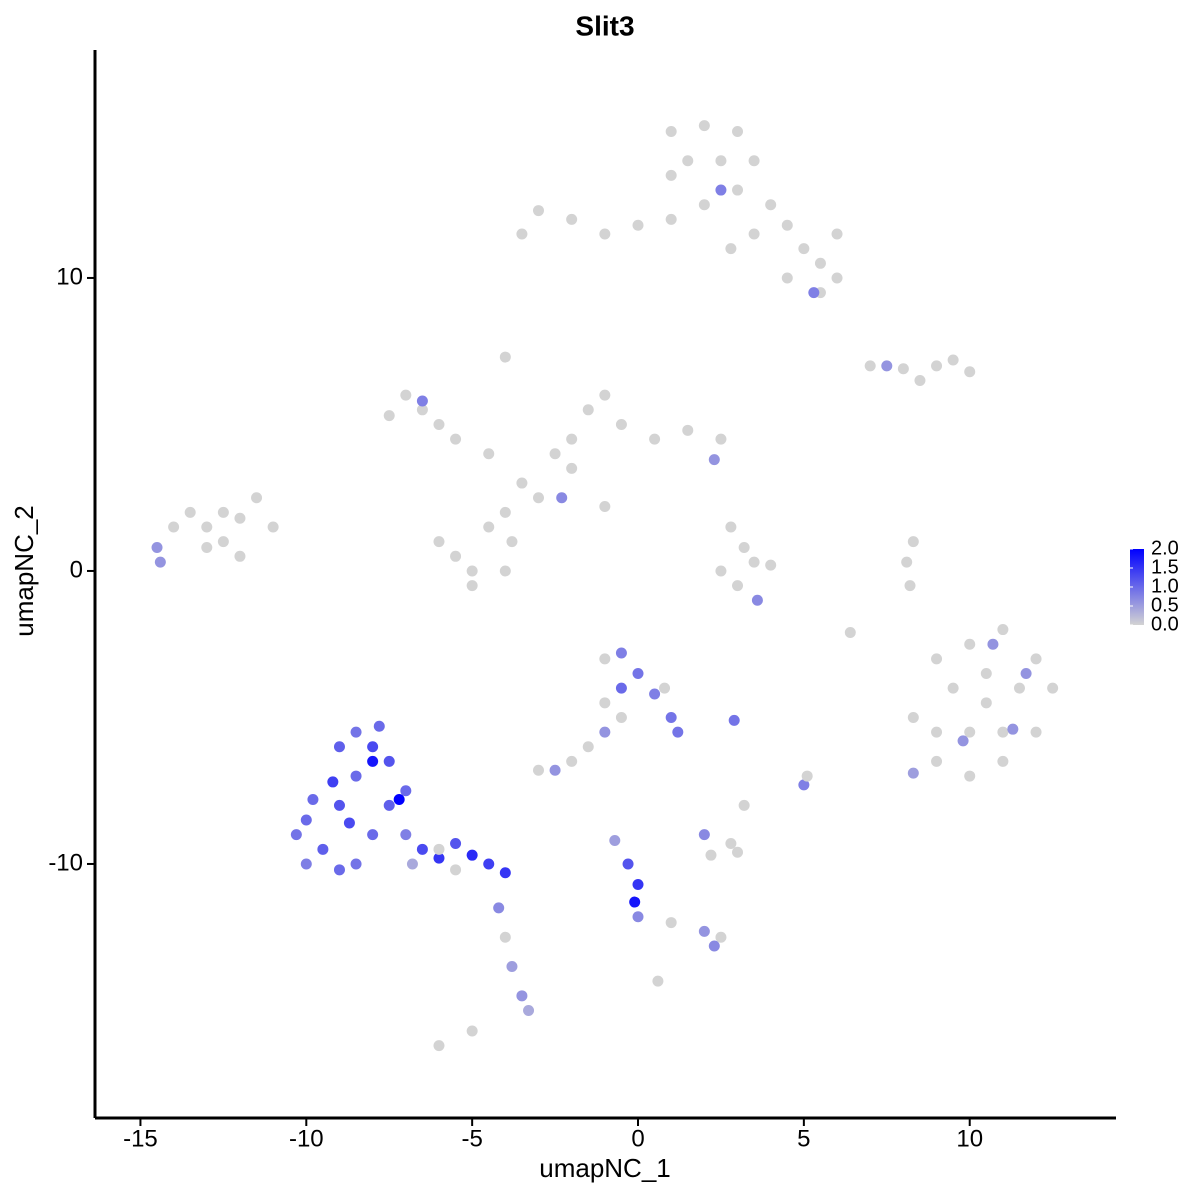 Image resolution: width=1200 pixels, height=1200 pixels. I want to click on y-tick-label: 0, so click(76, 569).